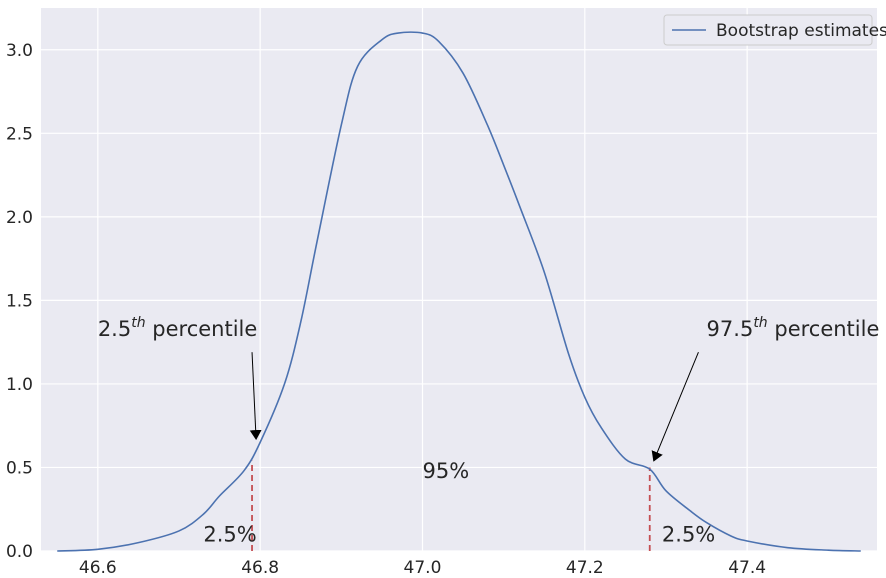 The height and width of the screenshot is (578, 886). I want to click on y-tick-label: 1.5, so click(19, 301).